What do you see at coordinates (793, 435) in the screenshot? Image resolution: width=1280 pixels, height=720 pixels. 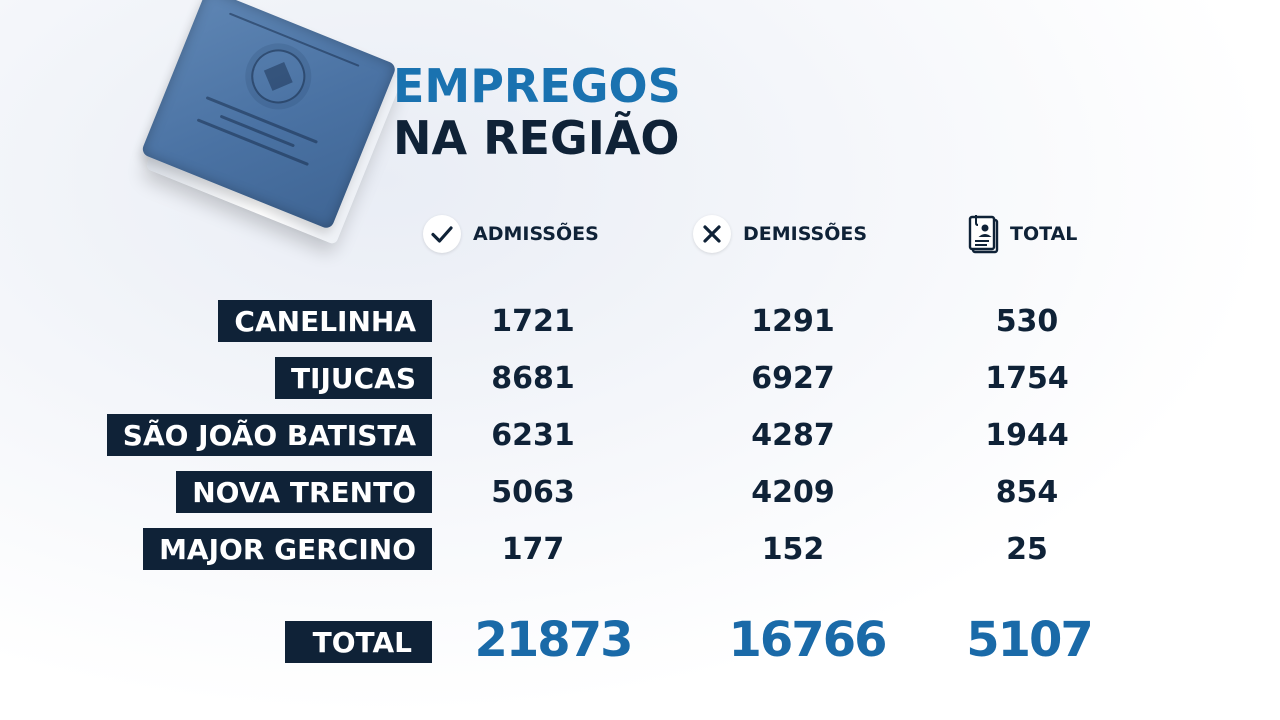 I see `demissoes-value: 4287` at bounding box center [793, 435].